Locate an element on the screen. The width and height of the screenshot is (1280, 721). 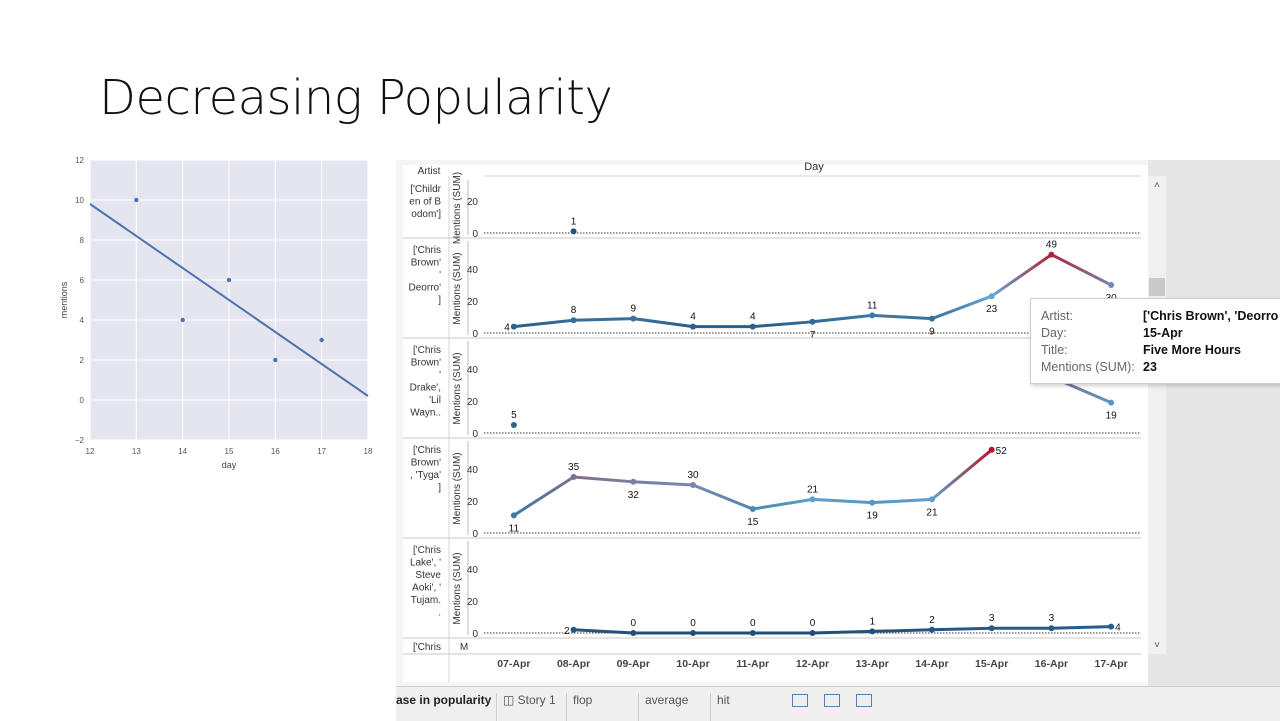
x-tick-label: 17-Apr is located at coordinates (1111, 664).